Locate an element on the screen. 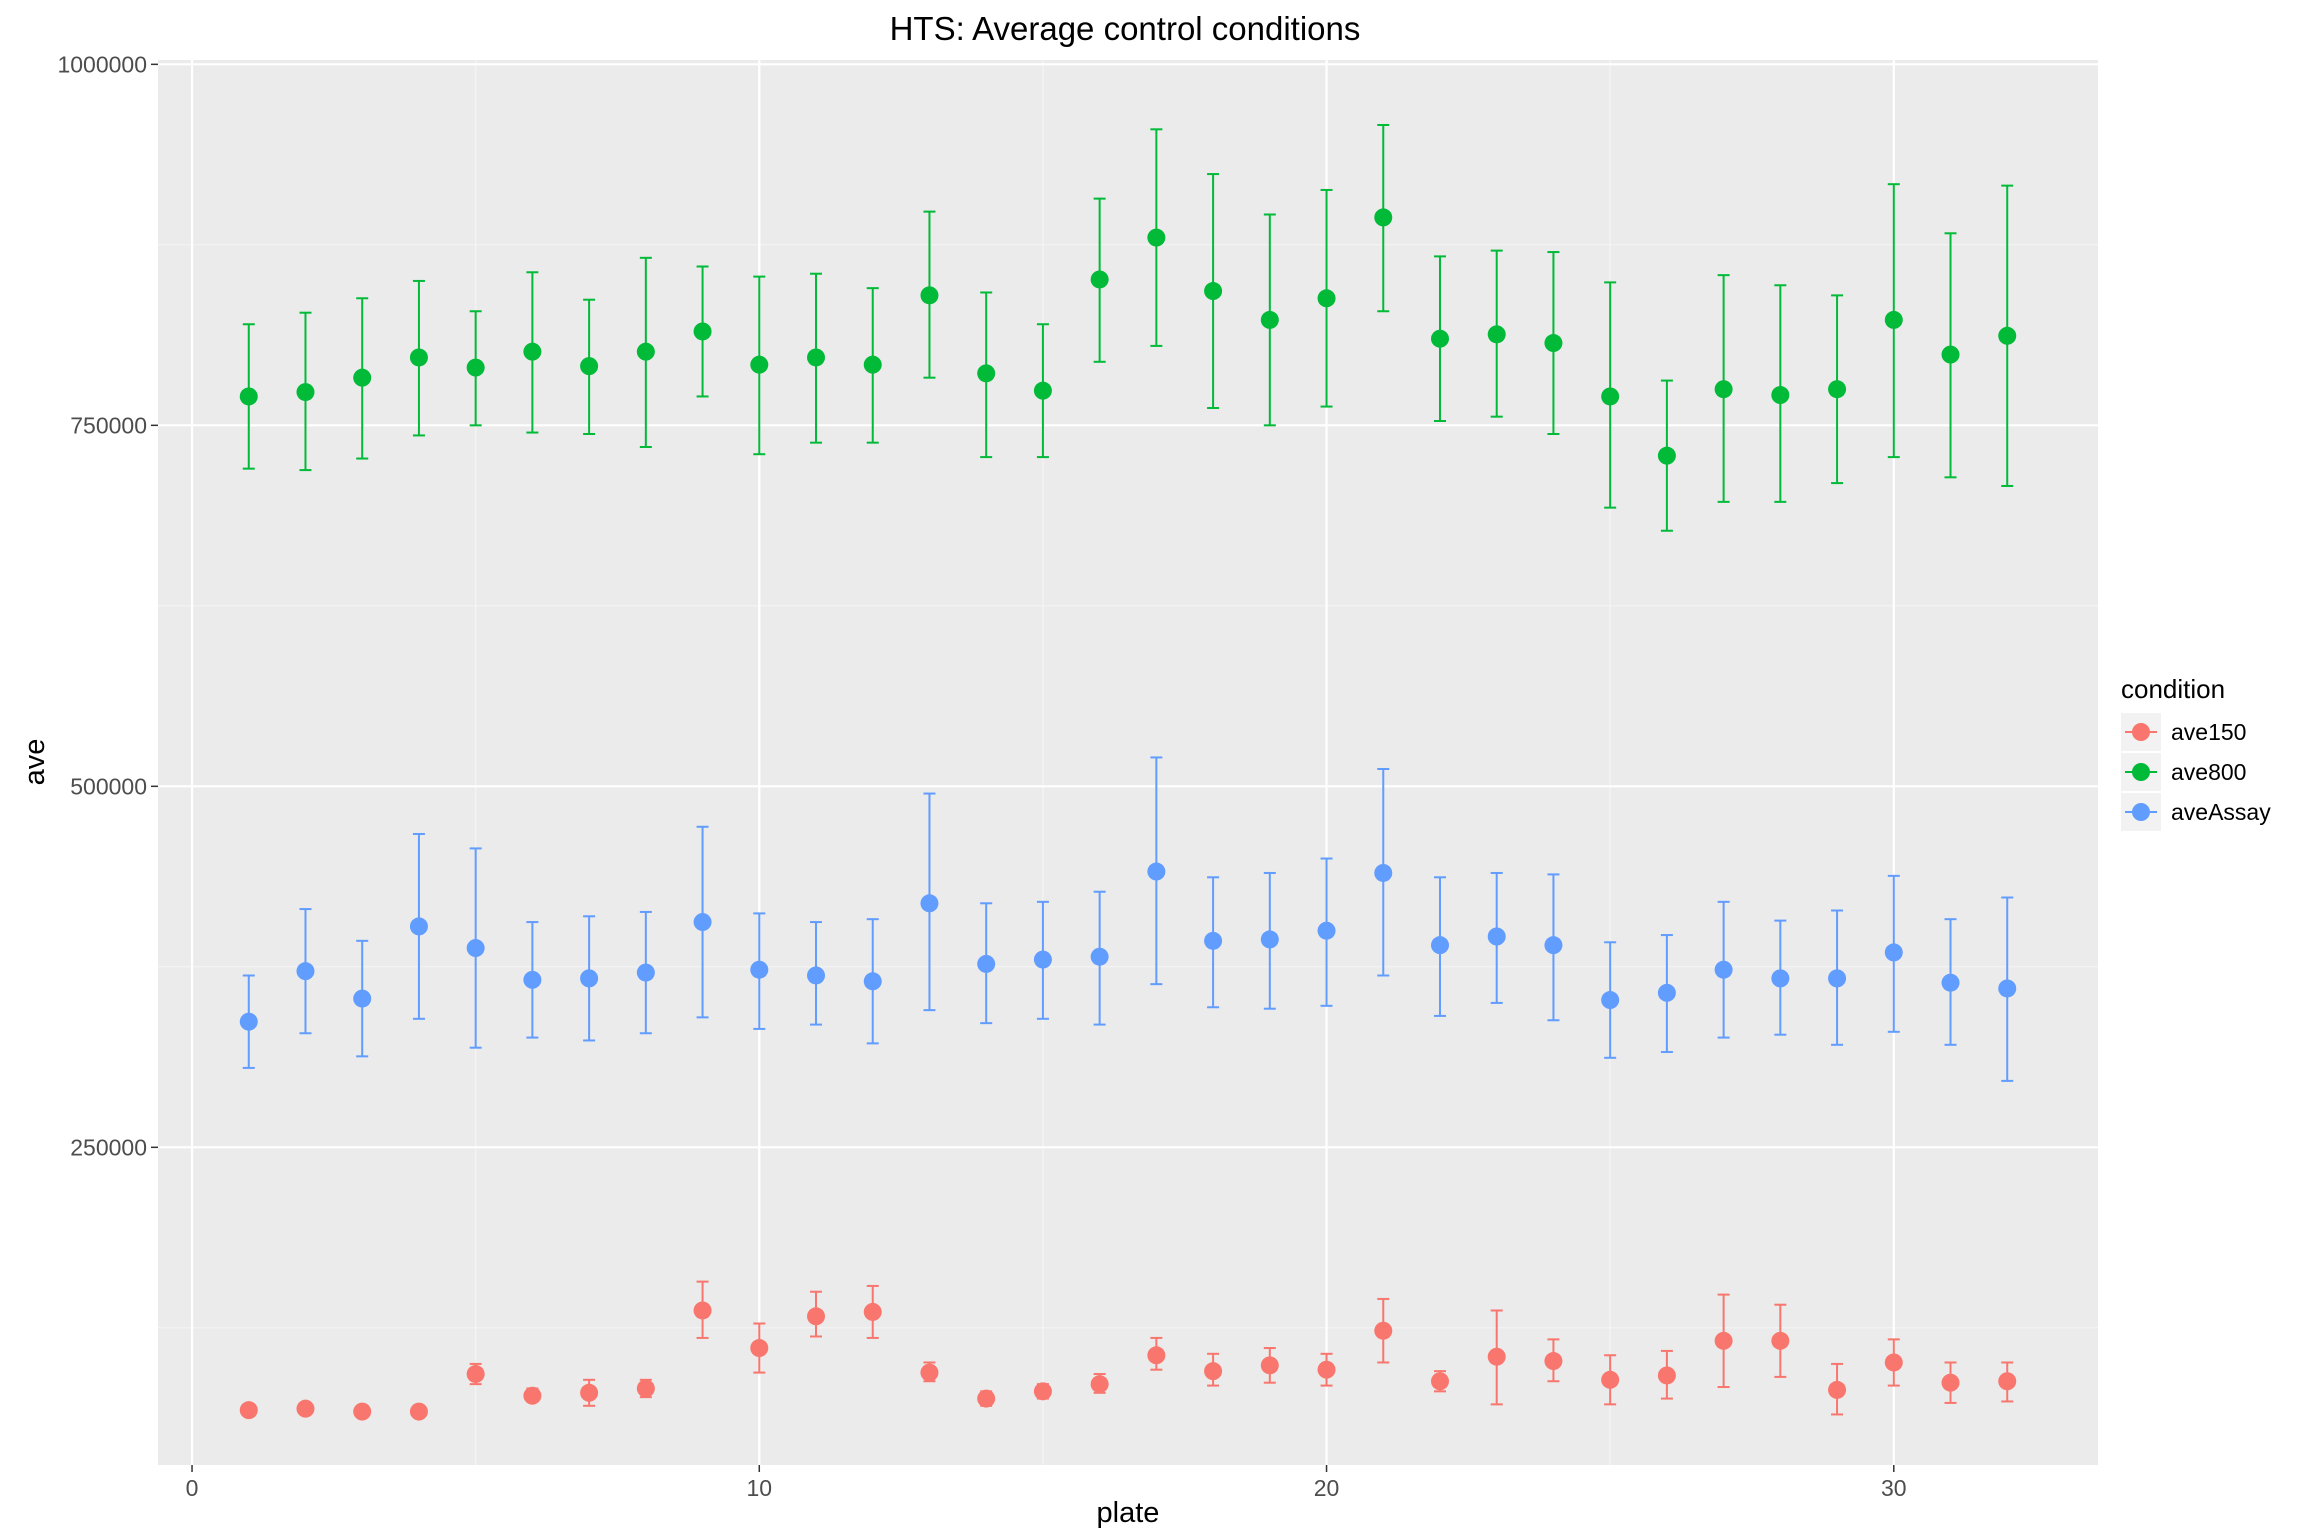  y-axis-title: ave is located at coordinates (35, 762).